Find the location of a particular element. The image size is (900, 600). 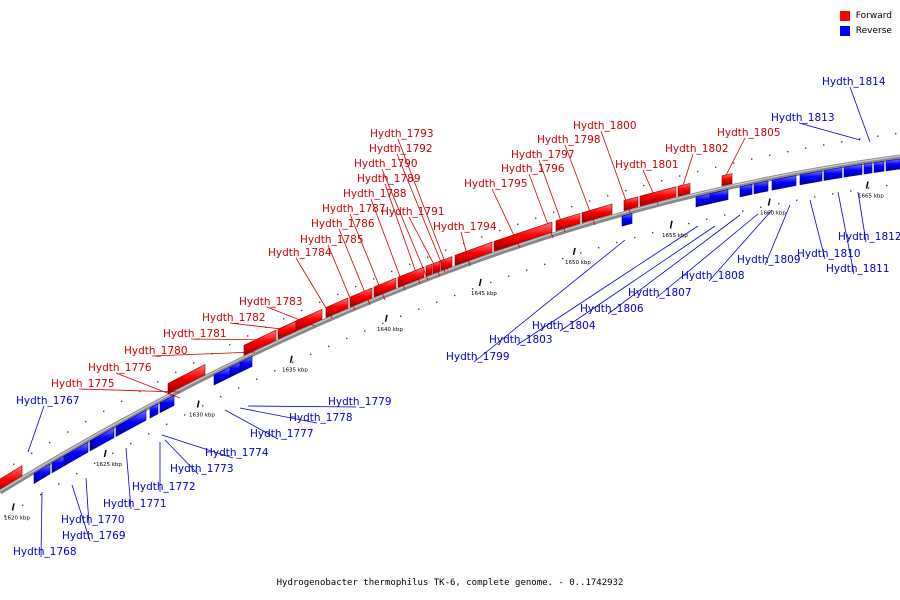

gene-label-hydth-1769: Hydth_1769 is located at coordinates (94, 536).